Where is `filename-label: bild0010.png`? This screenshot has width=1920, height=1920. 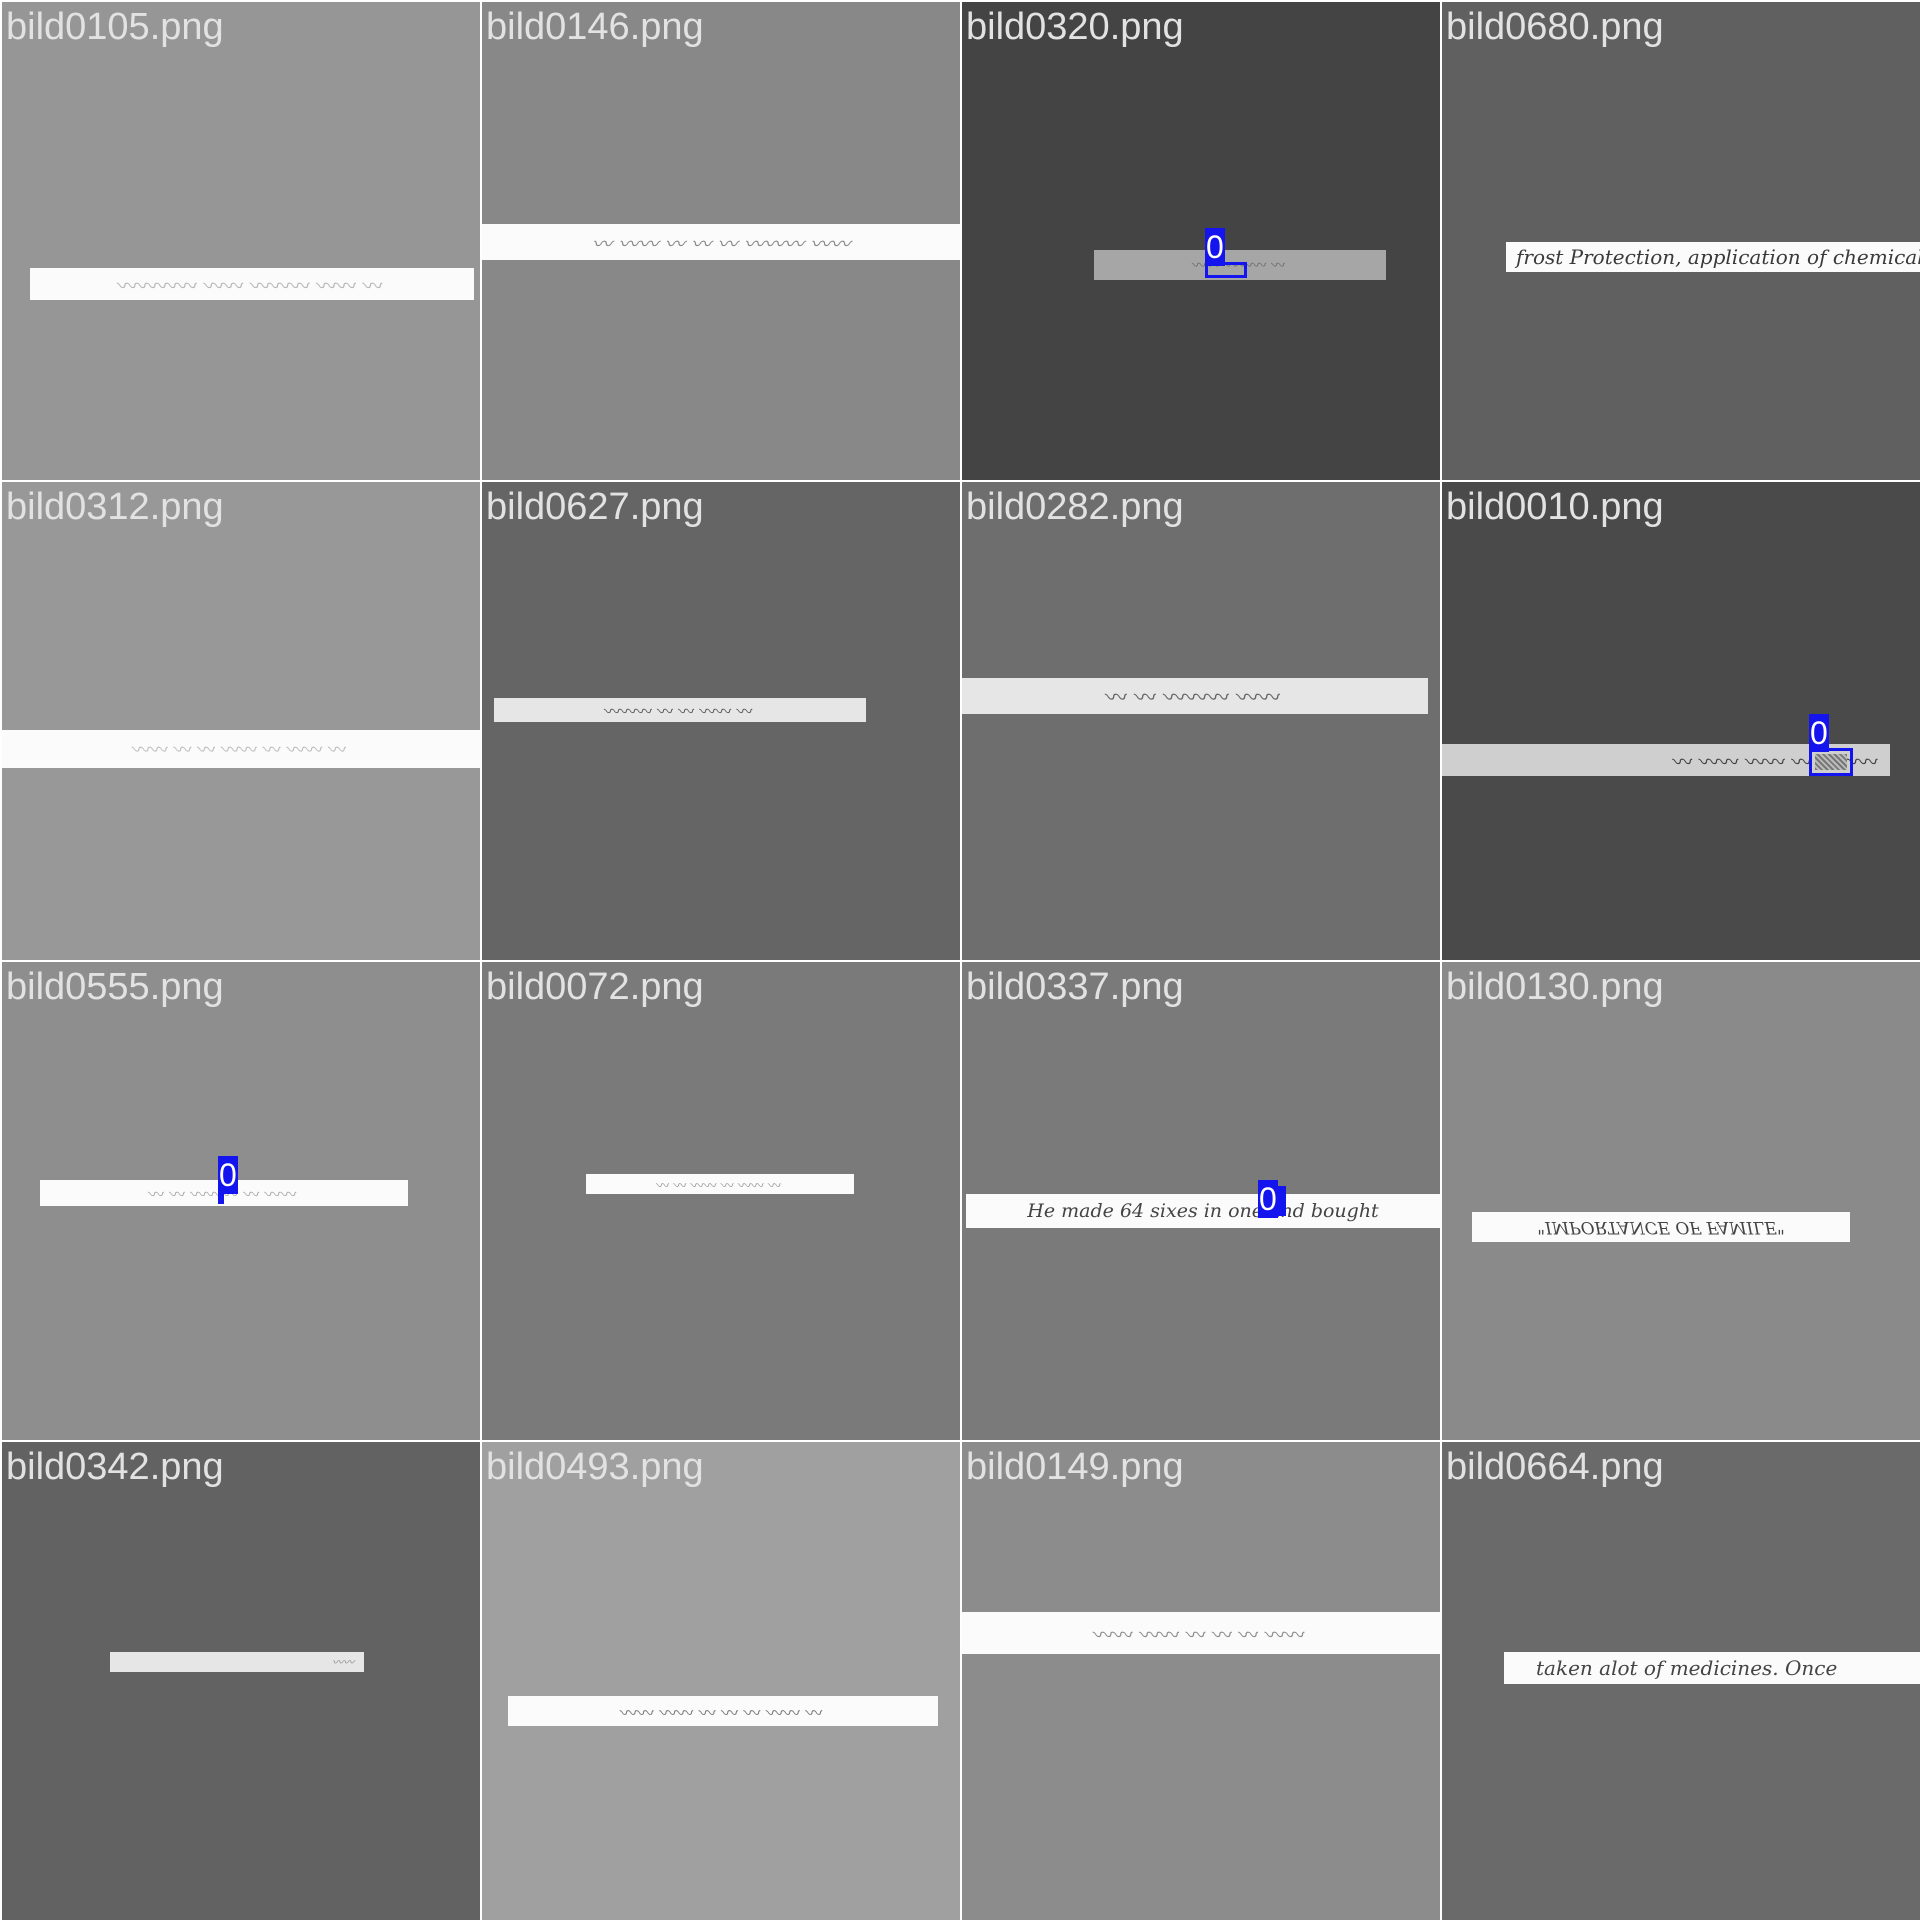 filename-label: bild0010.png is located at coordinates (1555, 507).